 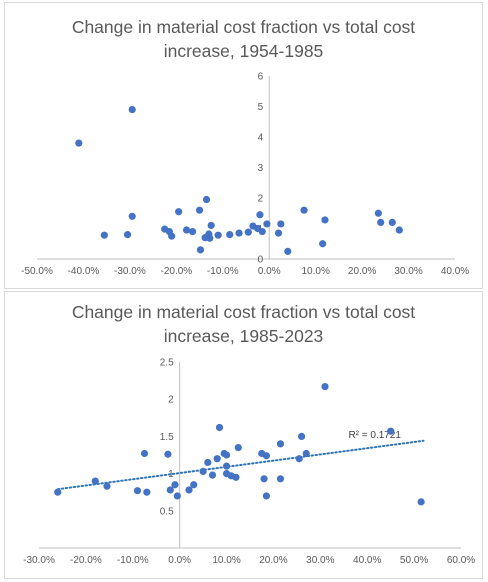 I want to click on y-tick-label: 2.5, so click(x=167, y=363).